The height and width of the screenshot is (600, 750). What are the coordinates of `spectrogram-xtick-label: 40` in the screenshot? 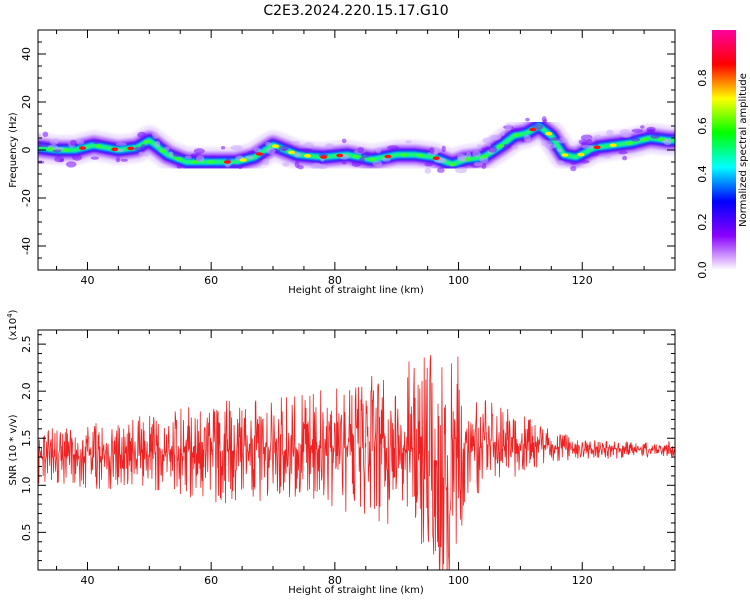 It's located at (87, 280).